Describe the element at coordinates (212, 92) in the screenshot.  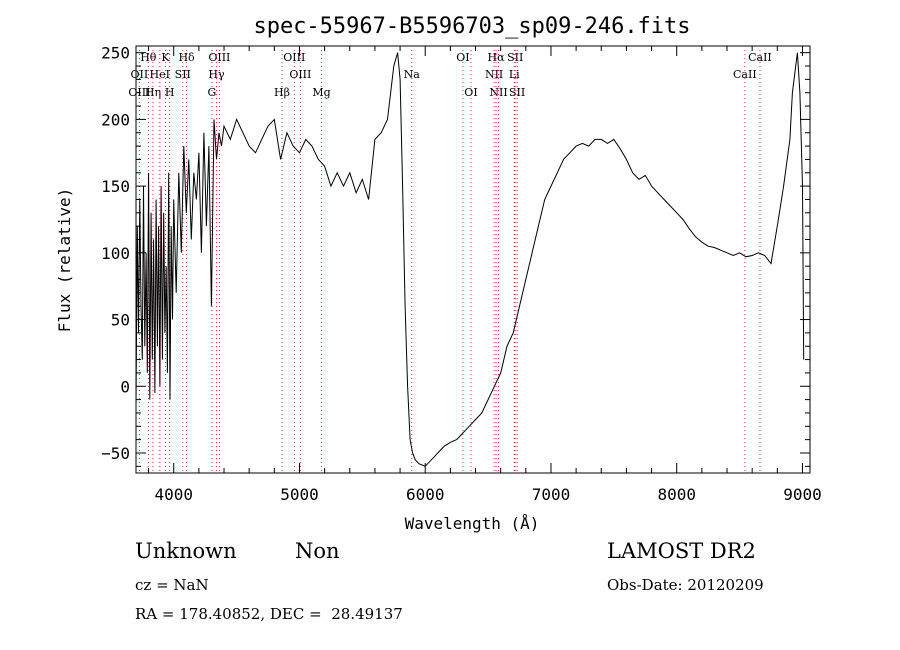
I see `line-label: G` at that location.